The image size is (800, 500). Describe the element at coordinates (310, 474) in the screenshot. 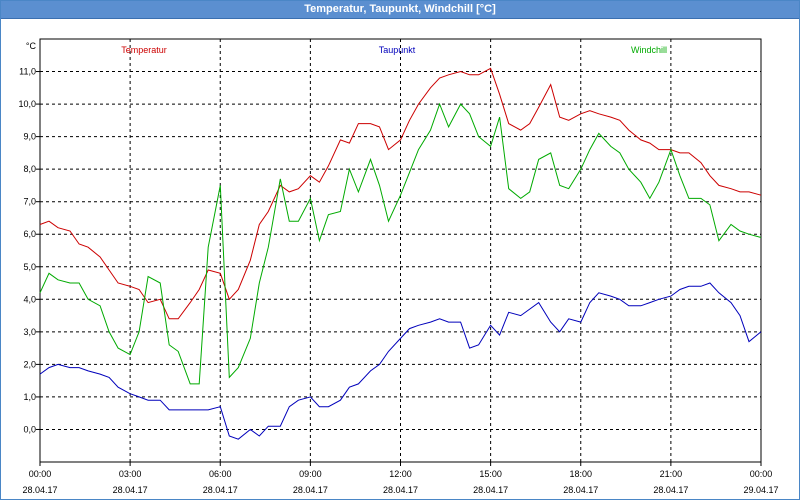

I see `x-tick-time-label: 09:00` at that location.